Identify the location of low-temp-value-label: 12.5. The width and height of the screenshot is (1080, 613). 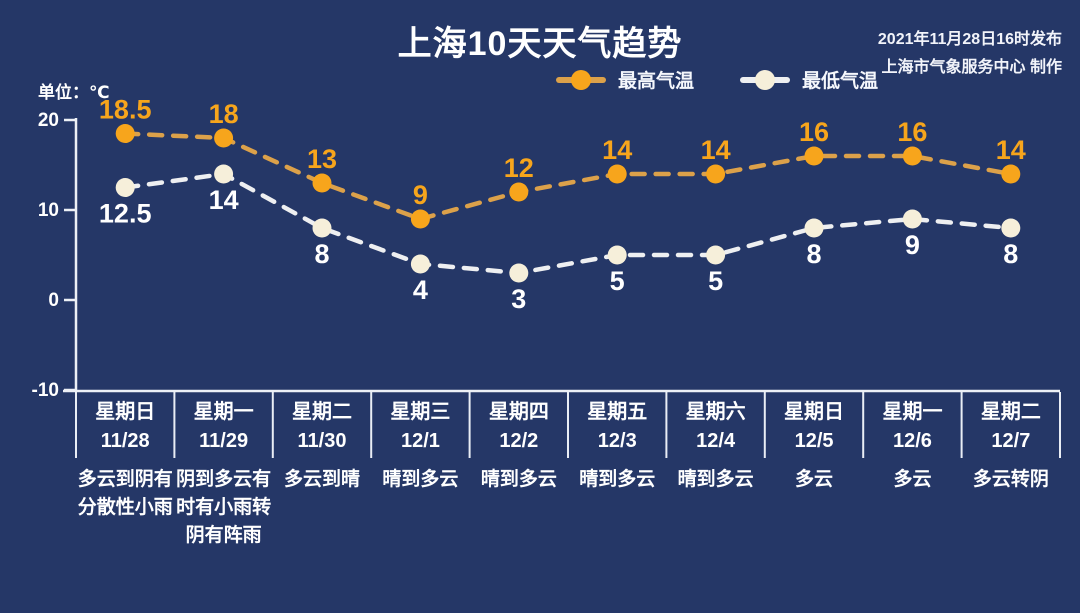
(125, 214).